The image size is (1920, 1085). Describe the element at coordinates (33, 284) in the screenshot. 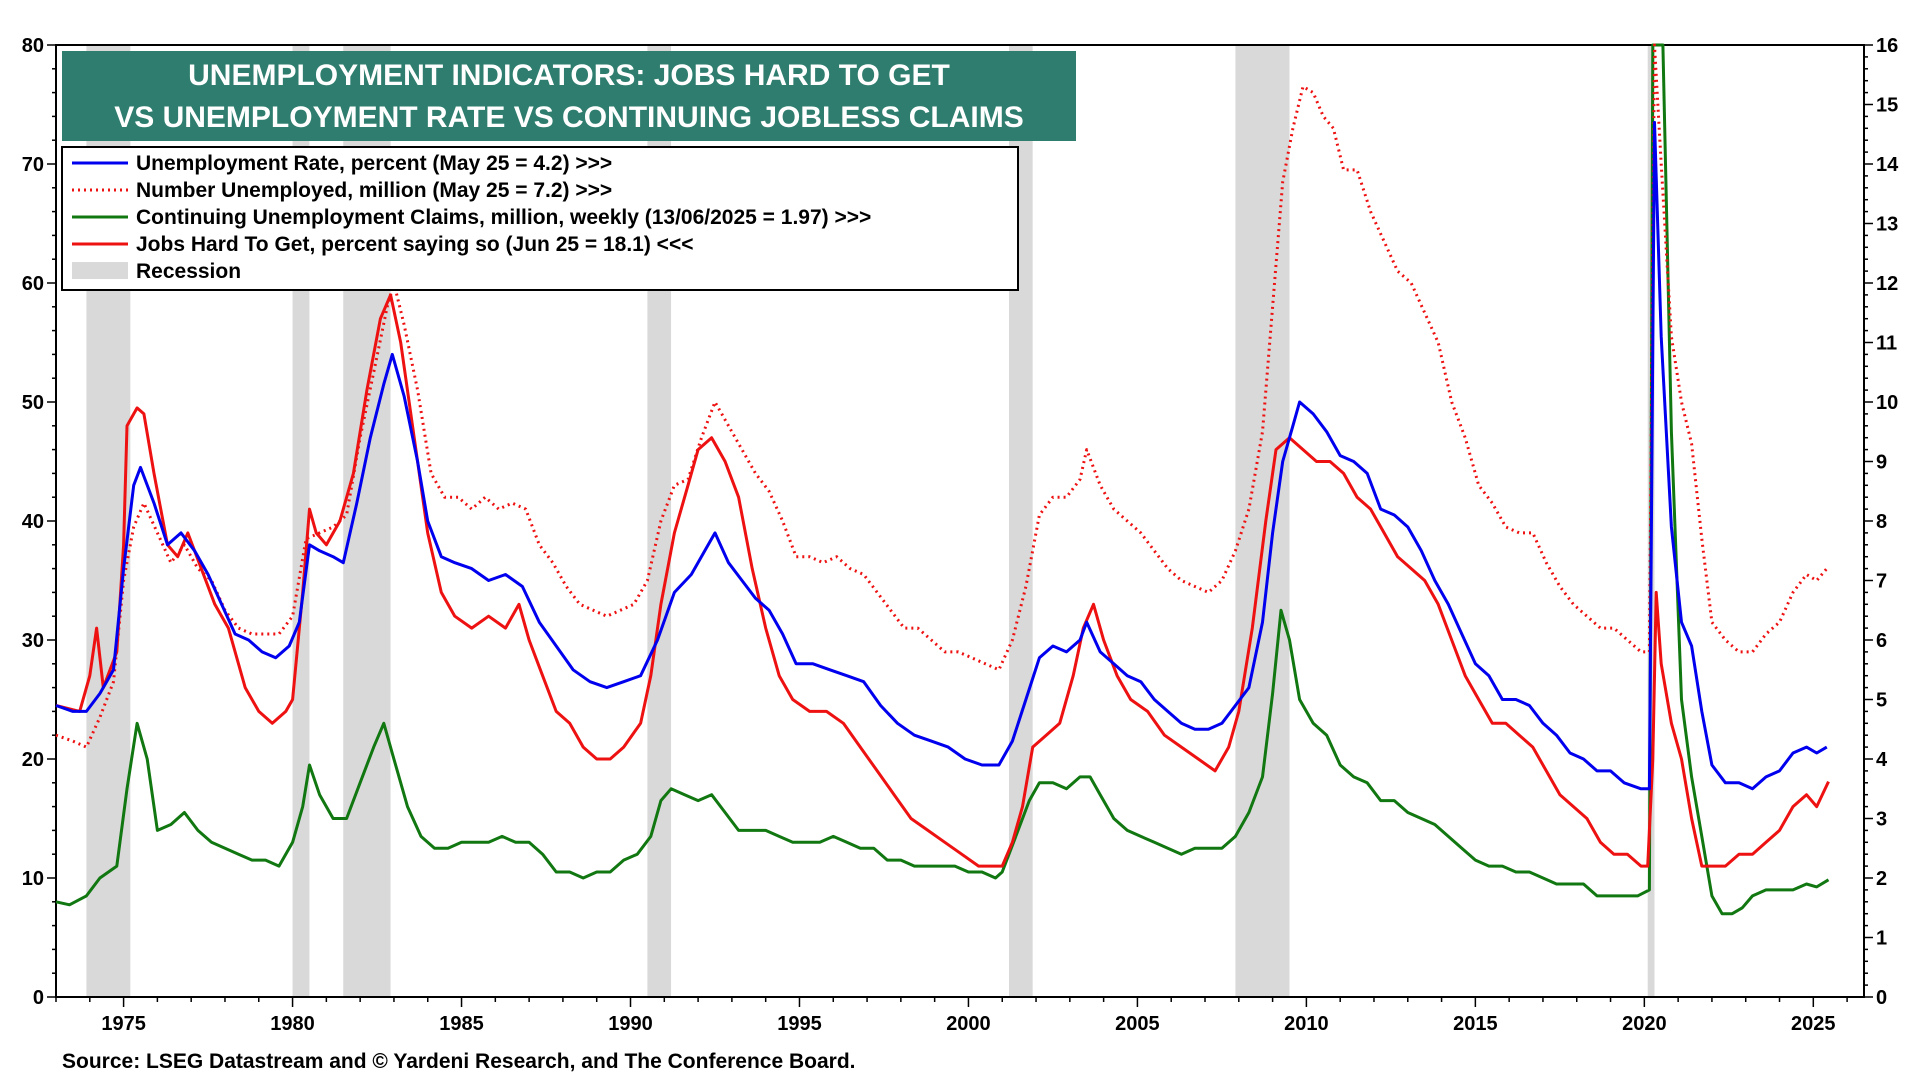

I see `left-tick-label: 60` at that location.